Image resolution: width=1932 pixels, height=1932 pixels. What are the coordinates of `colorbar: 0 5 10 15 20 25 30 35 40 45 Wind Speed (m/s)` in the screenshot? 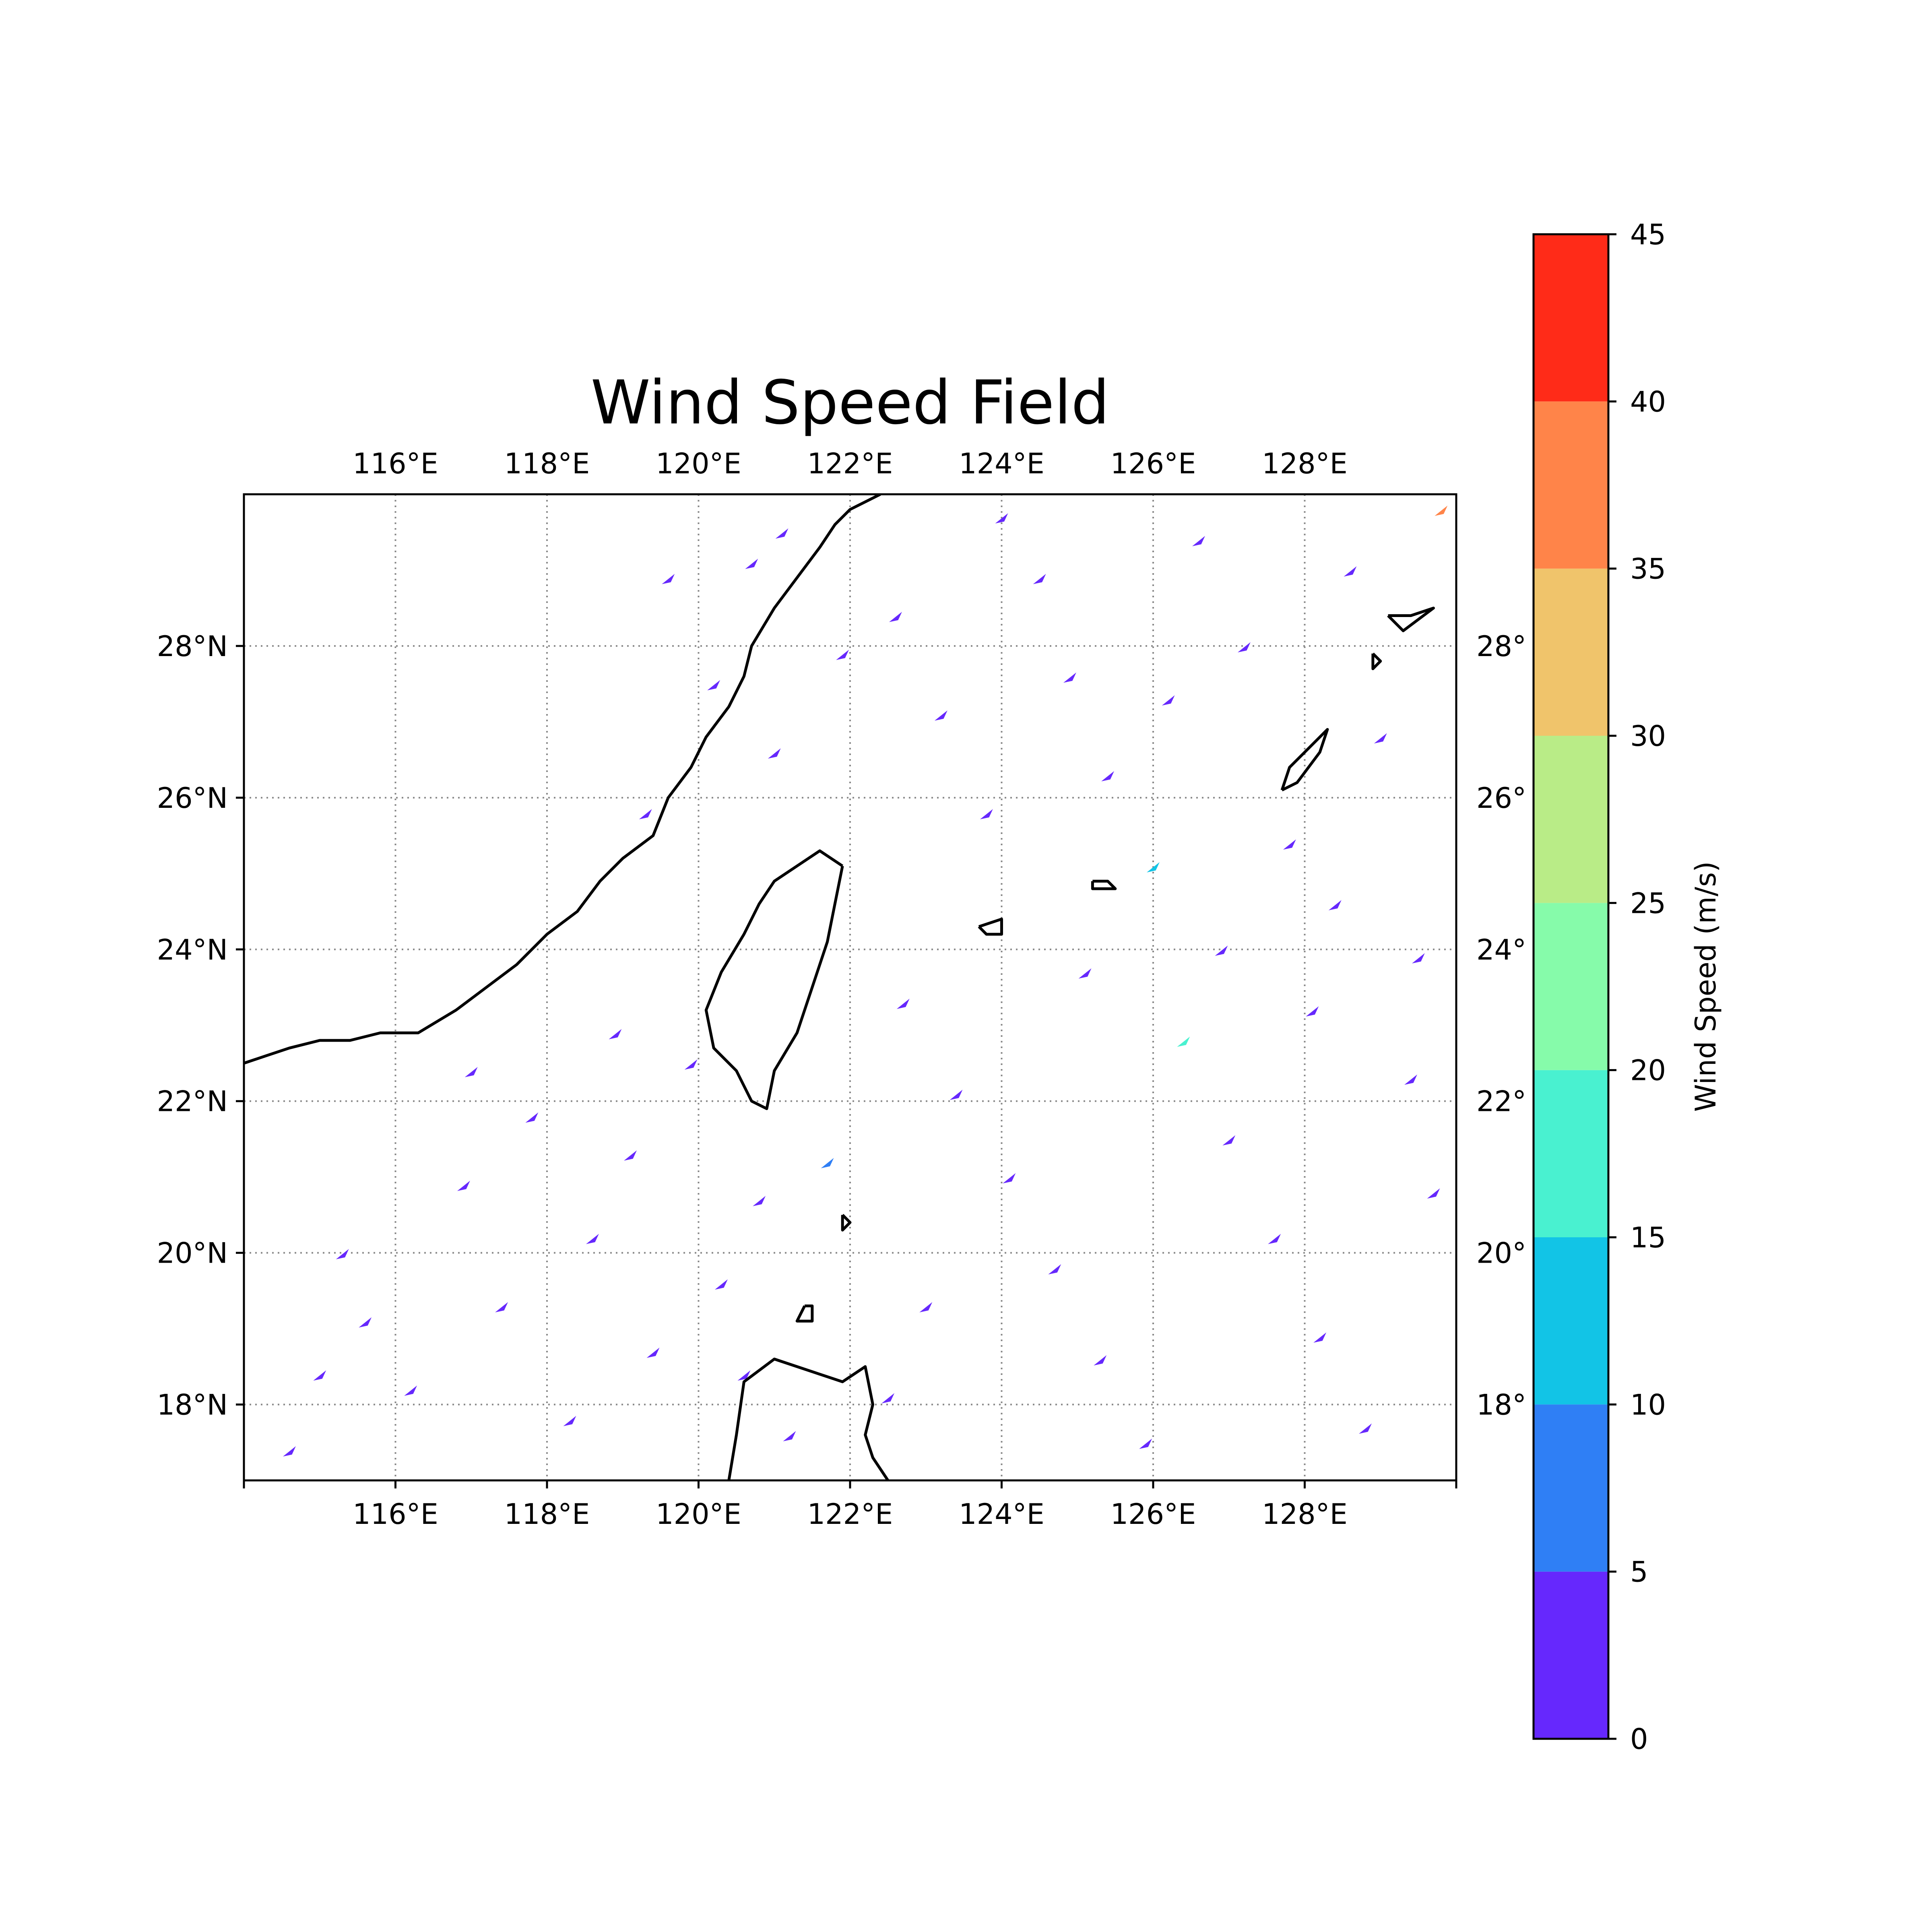 It's located at (1627, 987).